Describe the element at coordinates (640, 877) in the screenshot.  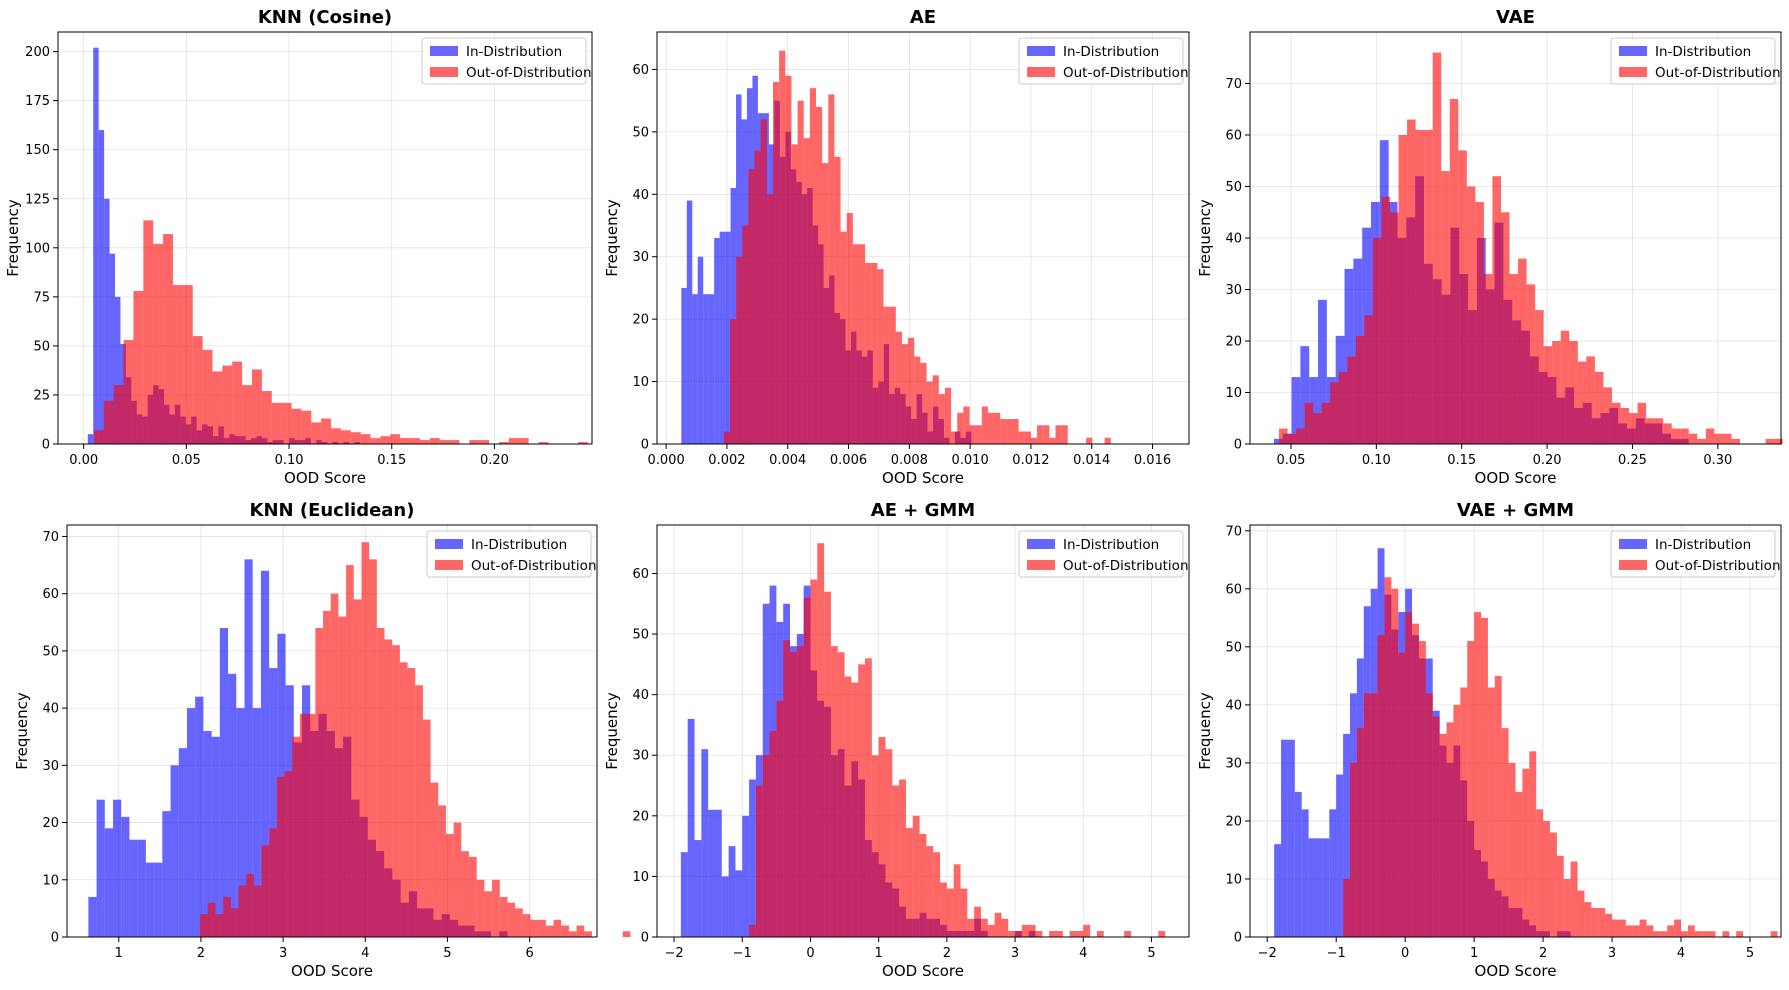
I see `y-tick-label: 10` at that location.